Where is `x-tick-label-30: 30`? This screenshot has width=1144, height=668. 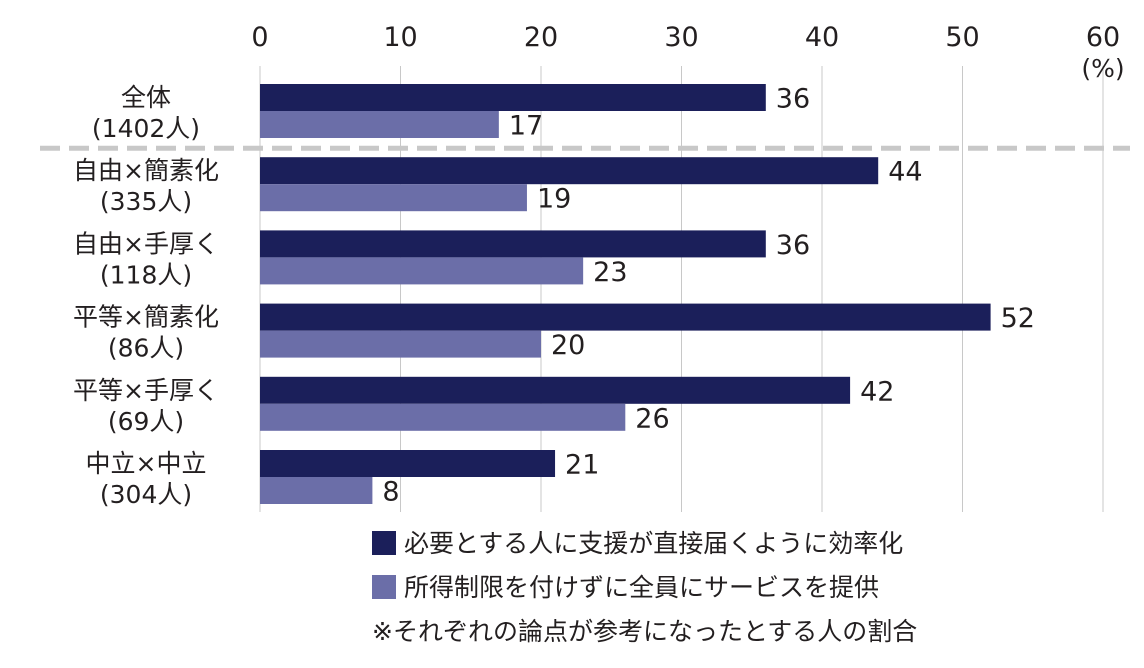
x-tick-label-30: 30 is located at coordinates (681, 37).